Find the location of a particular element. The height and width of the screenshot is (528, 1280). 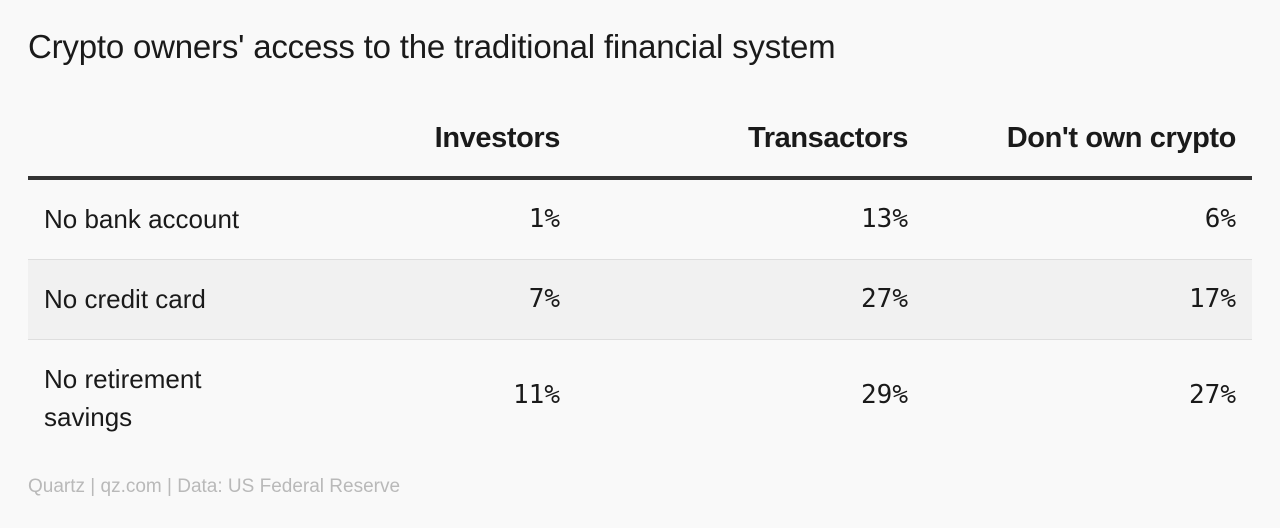

column-header-investors: Investors is located at coordinates (497, 138).